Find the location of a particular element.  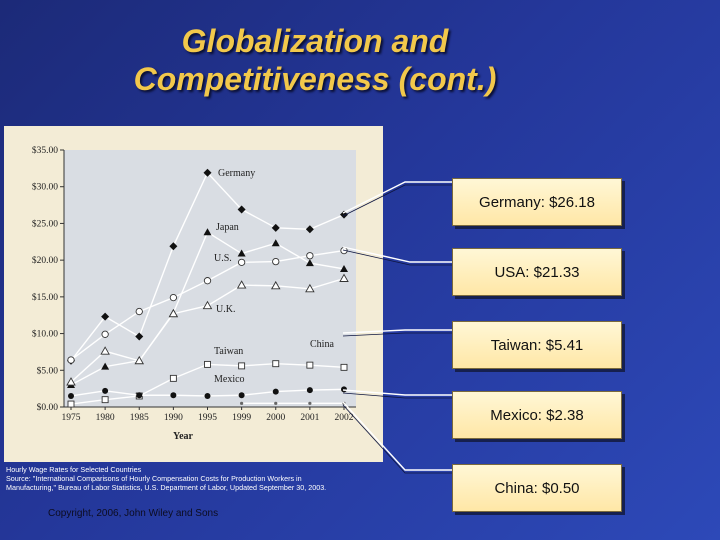

copyright-notice: Copyright, 2006, John Wiley and Sons is located at coordinates (133, 513).